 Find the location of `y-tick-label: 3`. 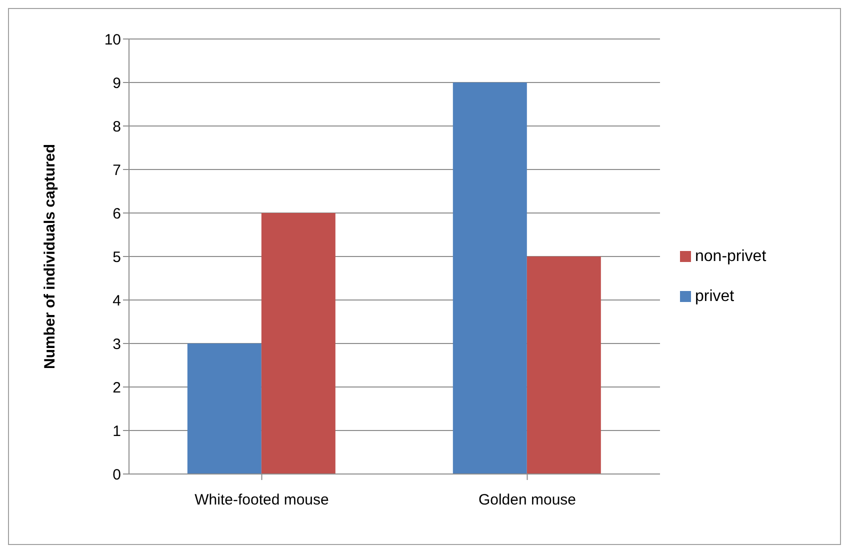

y-tick-label: 3 is located at coordinates (116, 344).